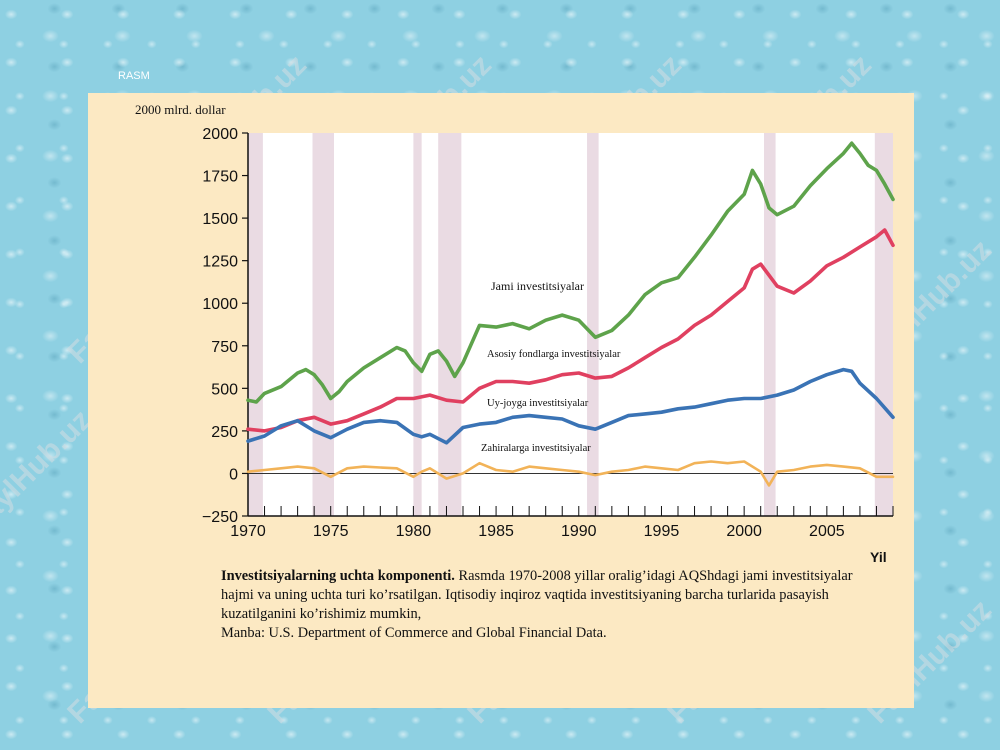  What do you see at coordinates (220, 304) in the screenshot?
I see `y-tick-label: 1000` at bounding box center [220, 304].